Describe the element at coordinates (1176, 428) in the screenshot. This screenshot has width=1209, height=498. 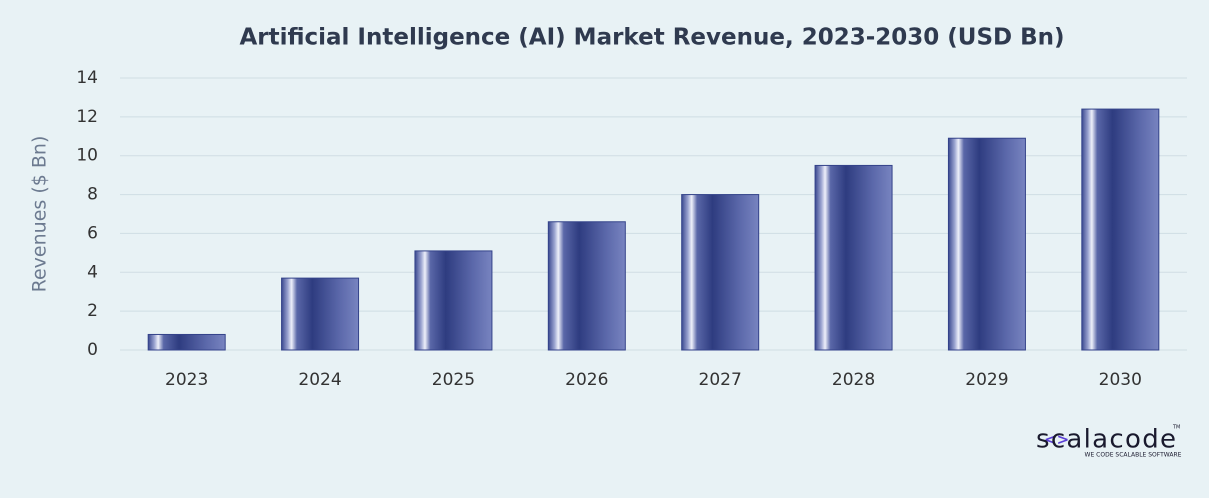
I see `logo-trademark: TM` at that location.